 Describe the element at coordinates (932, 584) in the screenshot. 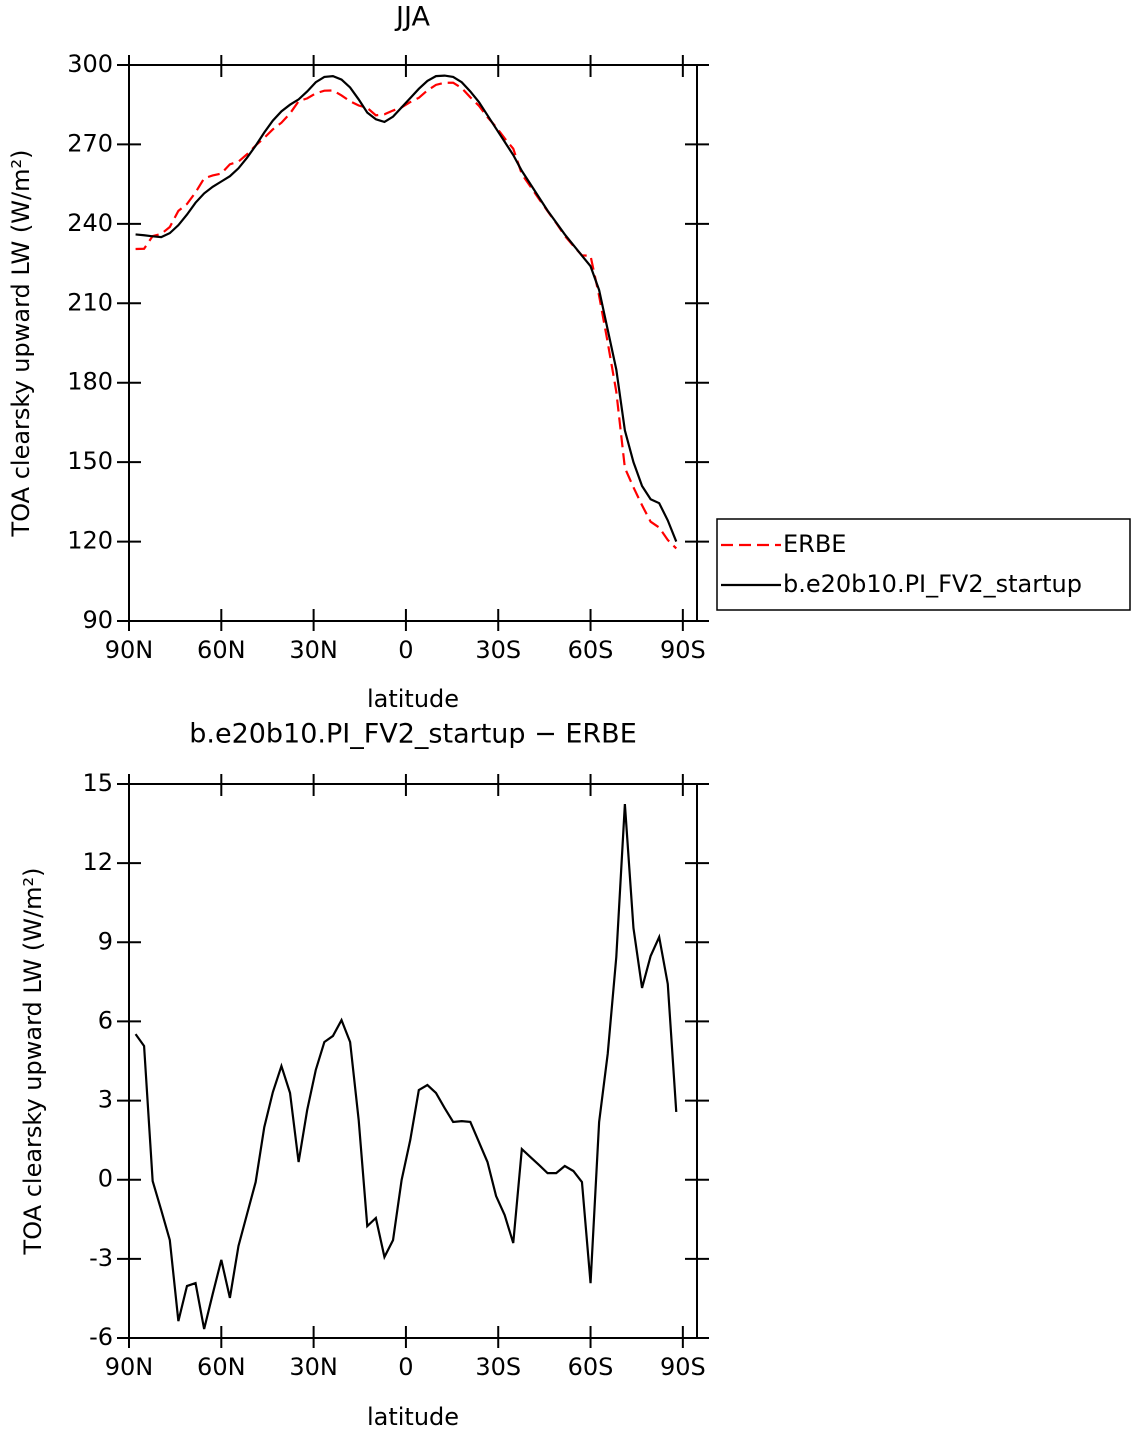

I see `legend-label: b.e20b10.PI_FV2_startup` at that location.